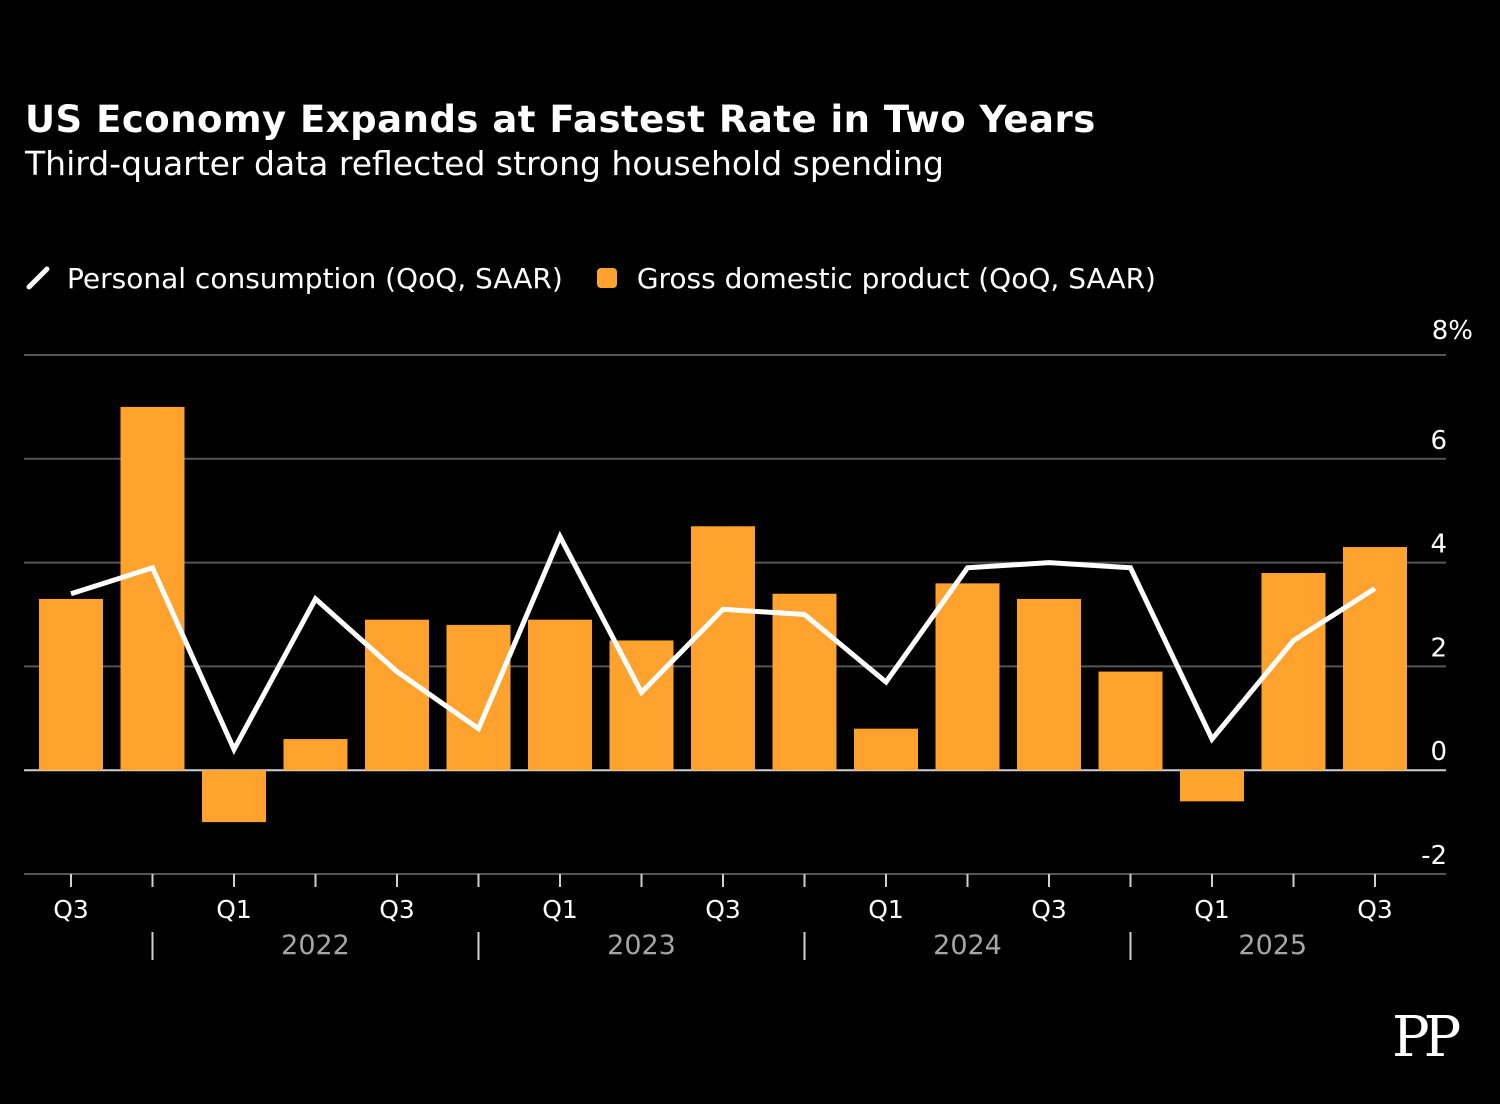 Image resolution: width=1500 pixels, height=1104 pixels. What do you see at coordinates (967, 945) in the screenshot?
I see `year-label: 2024` at bounding box center [967, 945].